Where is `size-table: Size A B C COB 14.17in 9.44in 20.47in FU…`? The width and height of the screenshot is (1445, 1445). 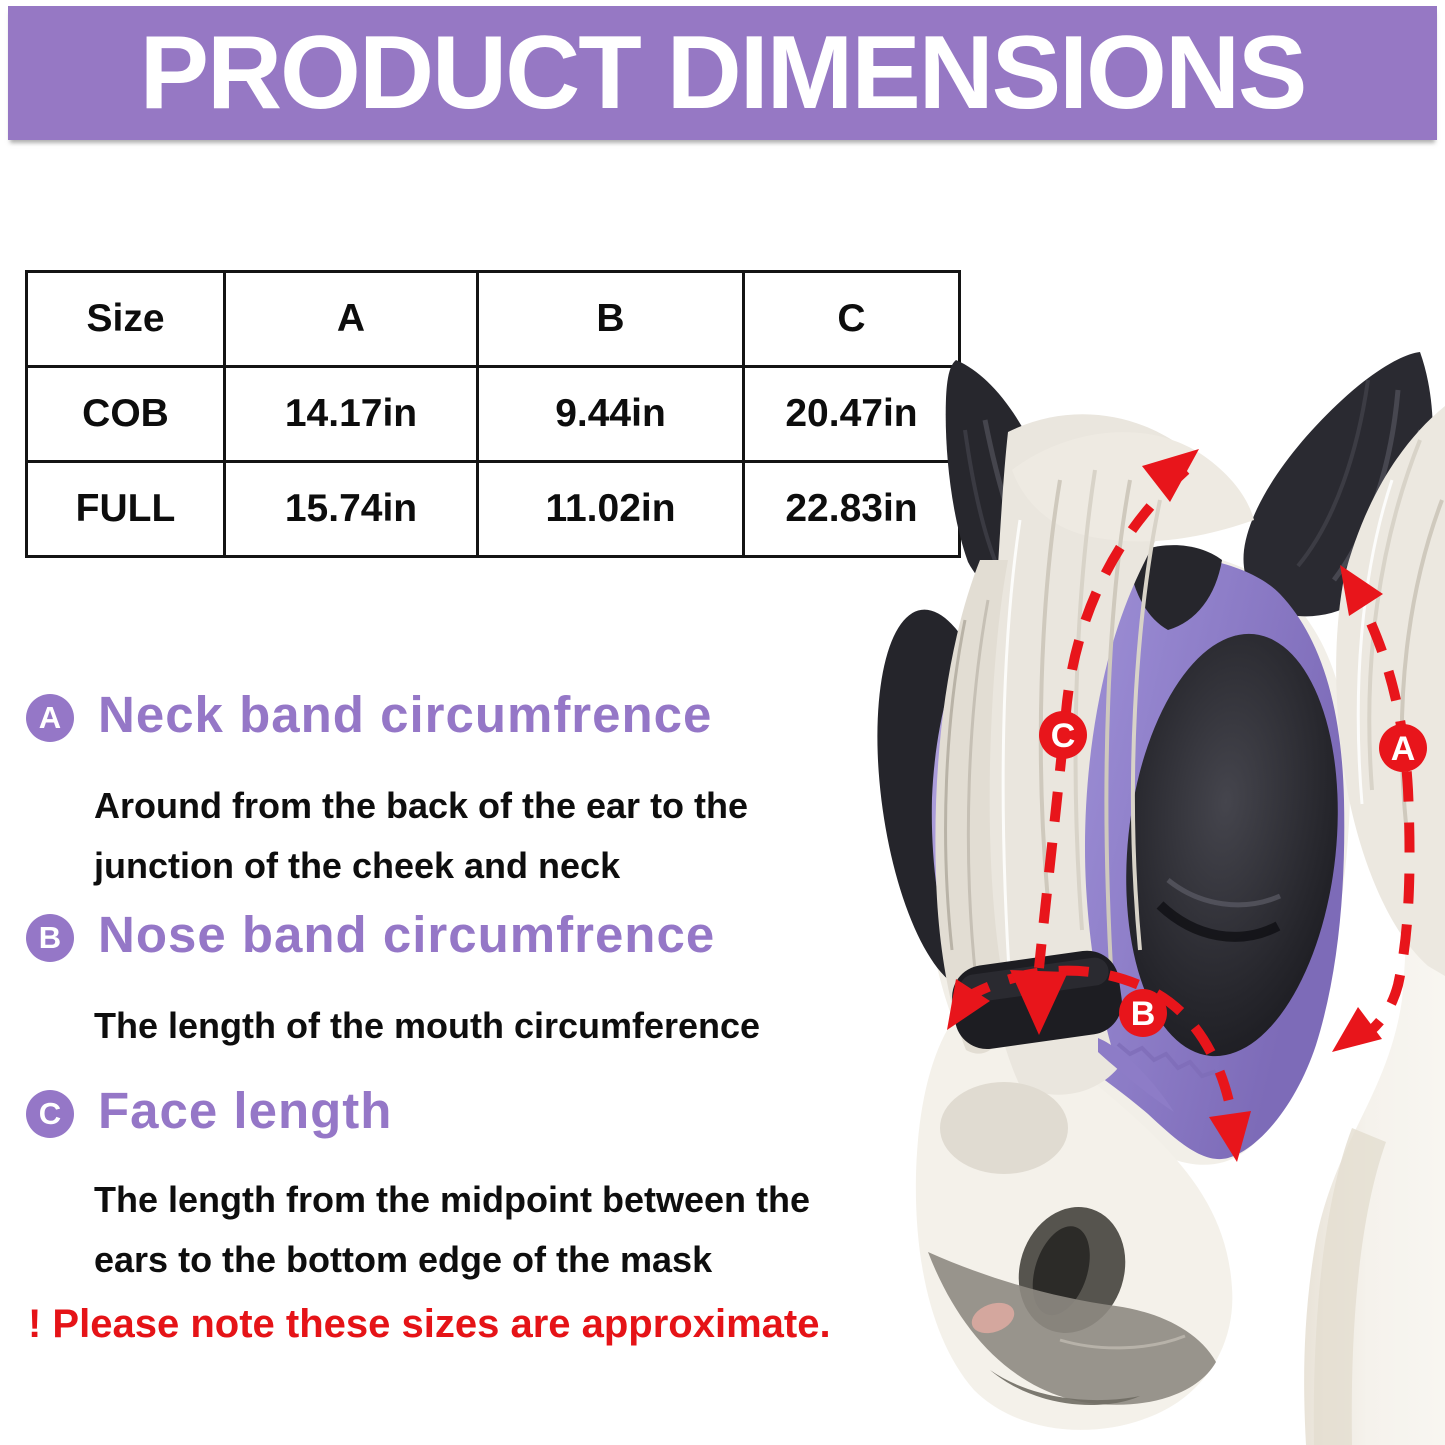 size-table: Size A B C COB 14.17in 9.44in 20.47in FU… is located at coordinates (493, 414).